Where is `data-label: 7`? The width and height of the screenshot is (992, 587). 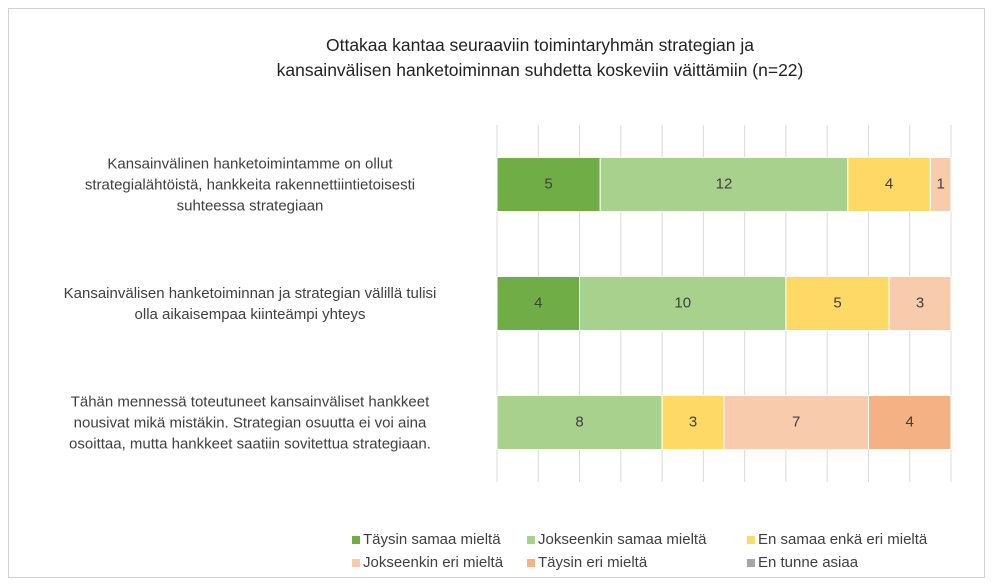
data-label: 7 is located at coordinates (796, 421).